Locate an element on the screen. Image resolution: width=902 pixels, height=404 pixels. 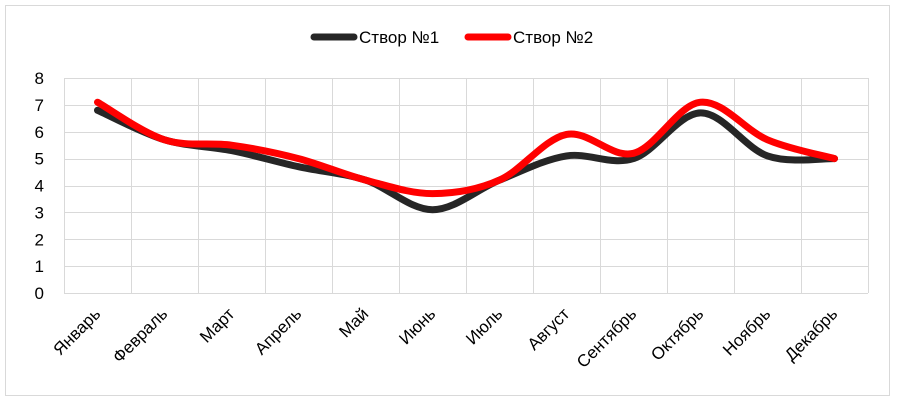
y-tick-label: 5 is located at coordinates (39, 159).